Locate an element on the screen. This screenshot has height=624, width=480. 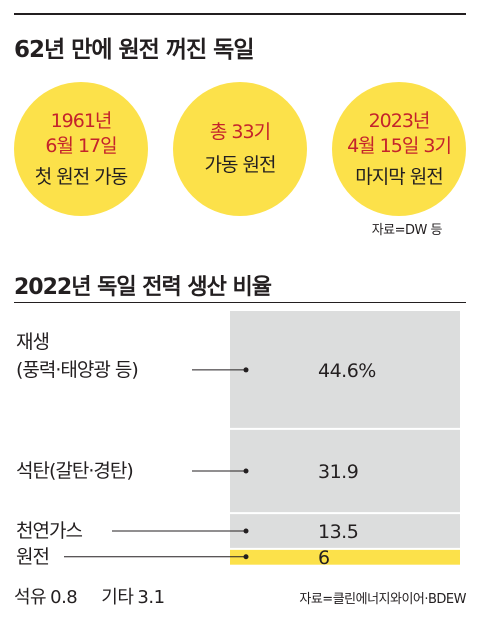
value-label-1: 31.9 is located at coordinates (338, 472).